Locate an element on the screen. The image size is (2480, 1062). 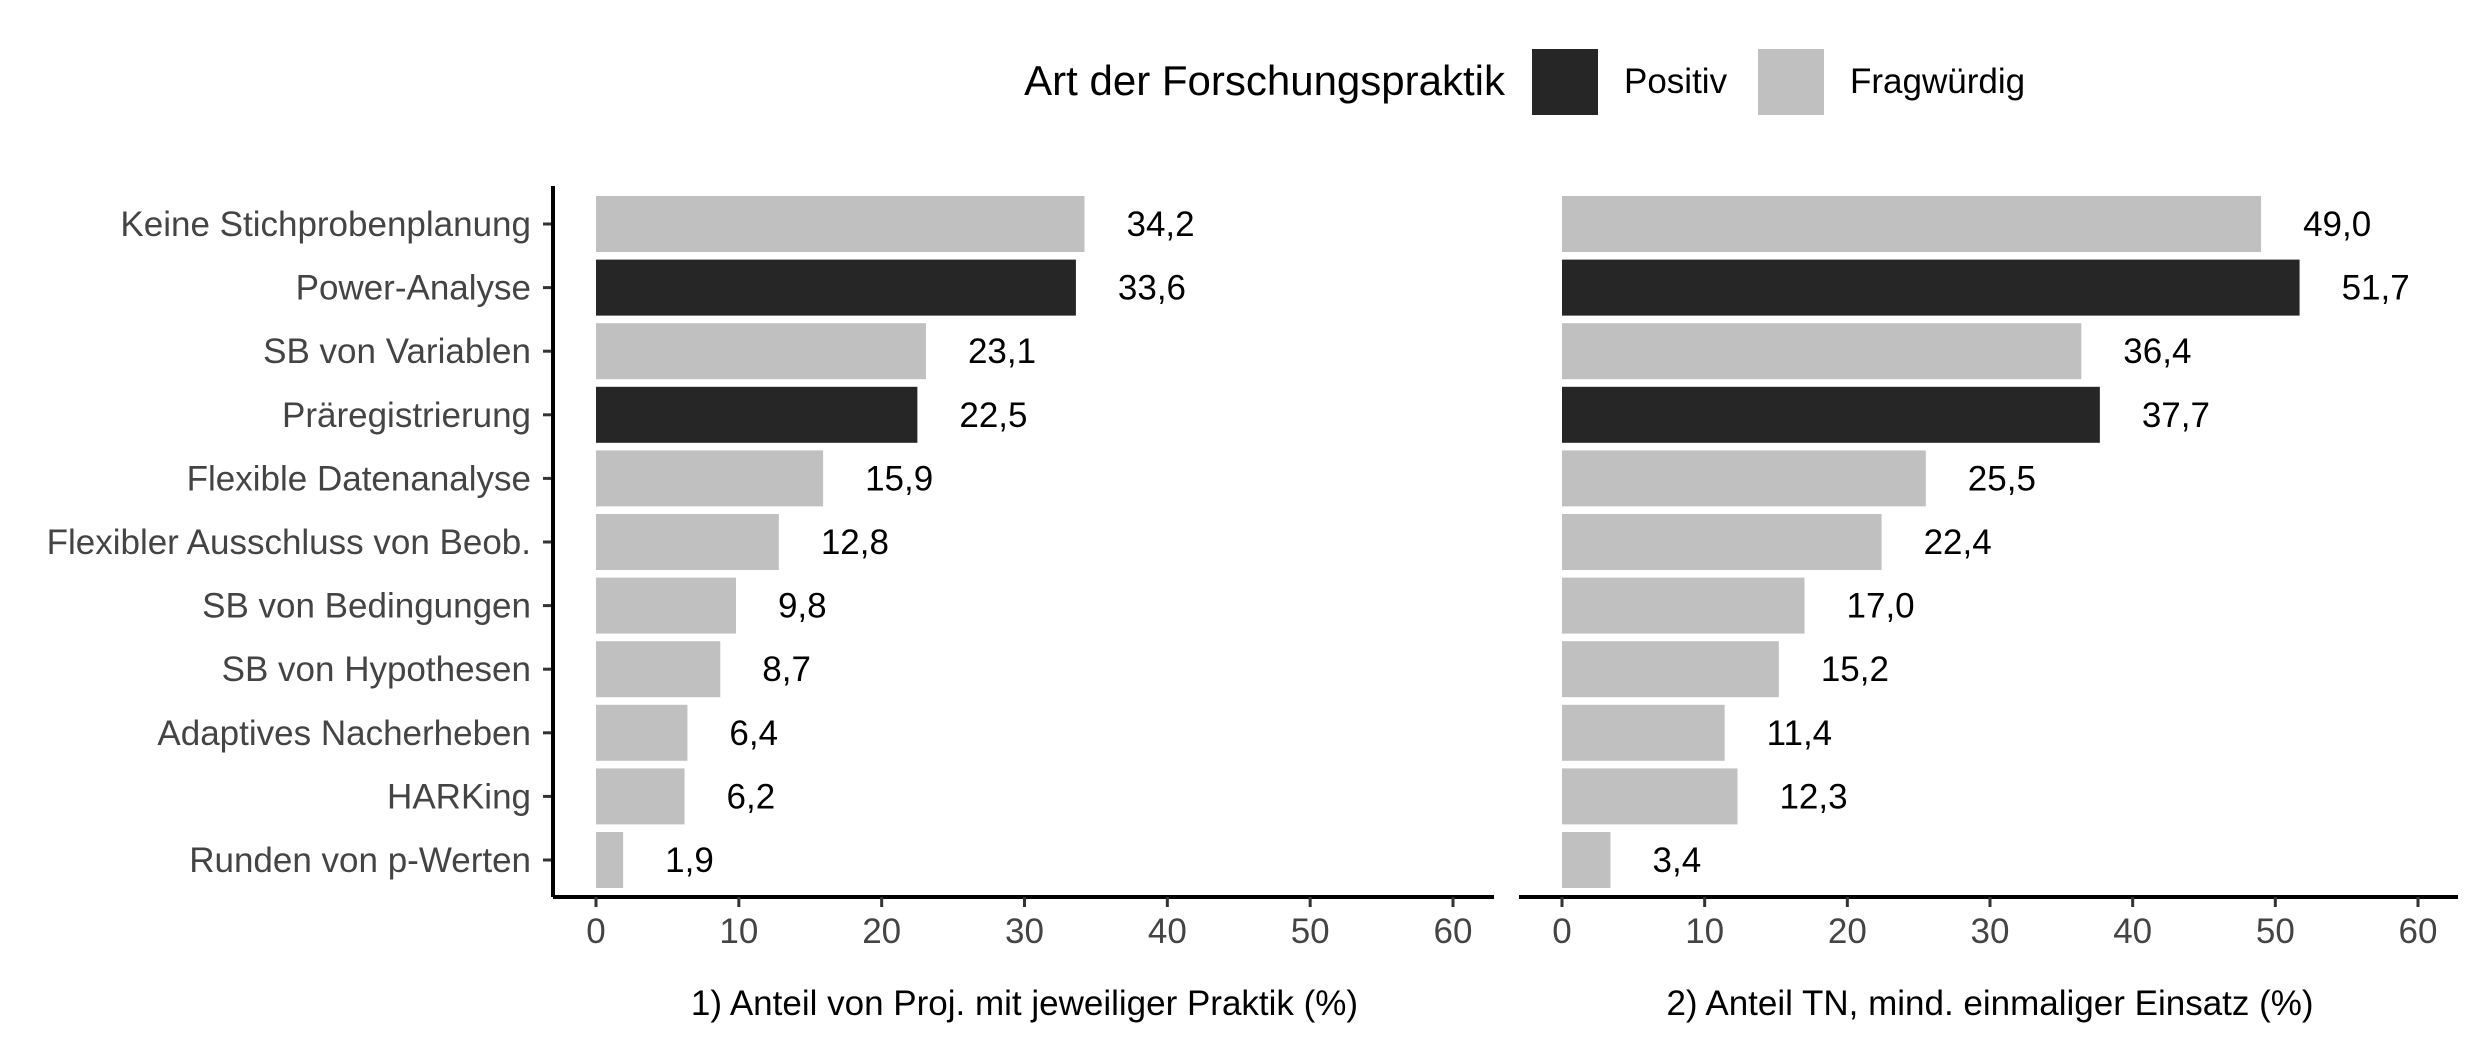
bar-value-label: 12,3 is located at coordinates (1813, 796).